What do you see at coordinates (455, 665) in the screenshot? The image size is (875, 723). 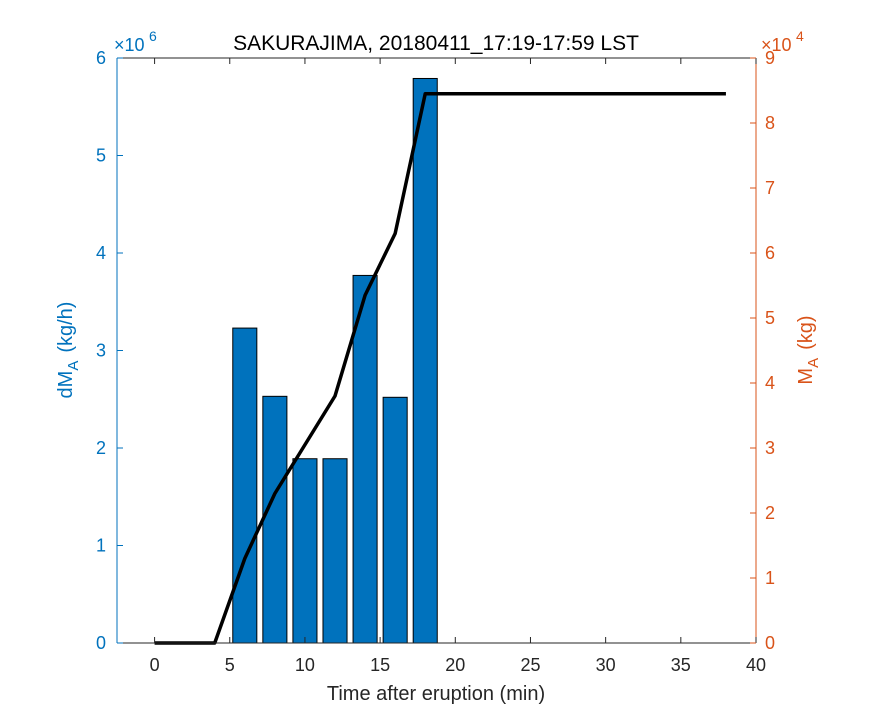 I see `x-tick-label: 20` at bounding box center [455, 665].